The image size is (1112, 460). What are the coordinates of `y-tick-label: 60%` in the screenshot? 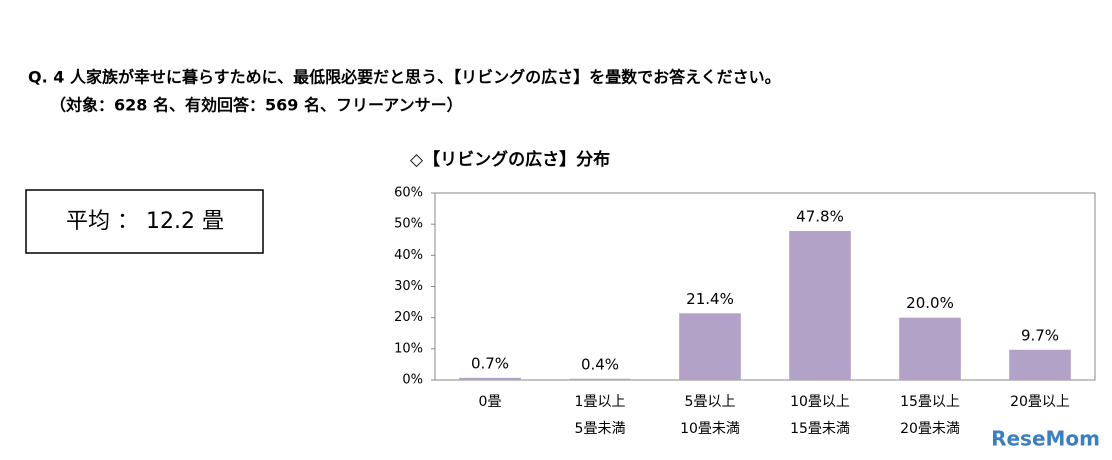 It's located at (408, 193).